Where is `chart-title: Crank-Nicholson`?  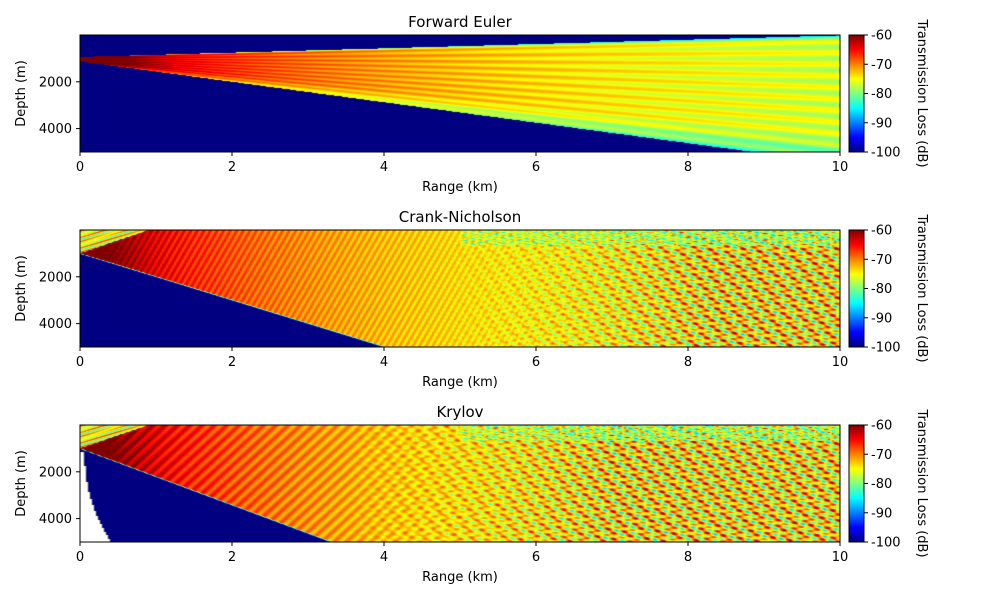
chart-title: Crank-Nicholson is located at coordinates (460, 217).